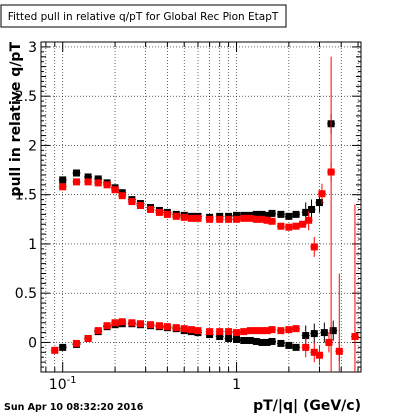 Image resolution: width=400 pixels, height=414 pixels. What do you see at coordinates (26, 196) in the screenshot?
I see `y-tick-label: 1.5` at bounding box center [26, 196].